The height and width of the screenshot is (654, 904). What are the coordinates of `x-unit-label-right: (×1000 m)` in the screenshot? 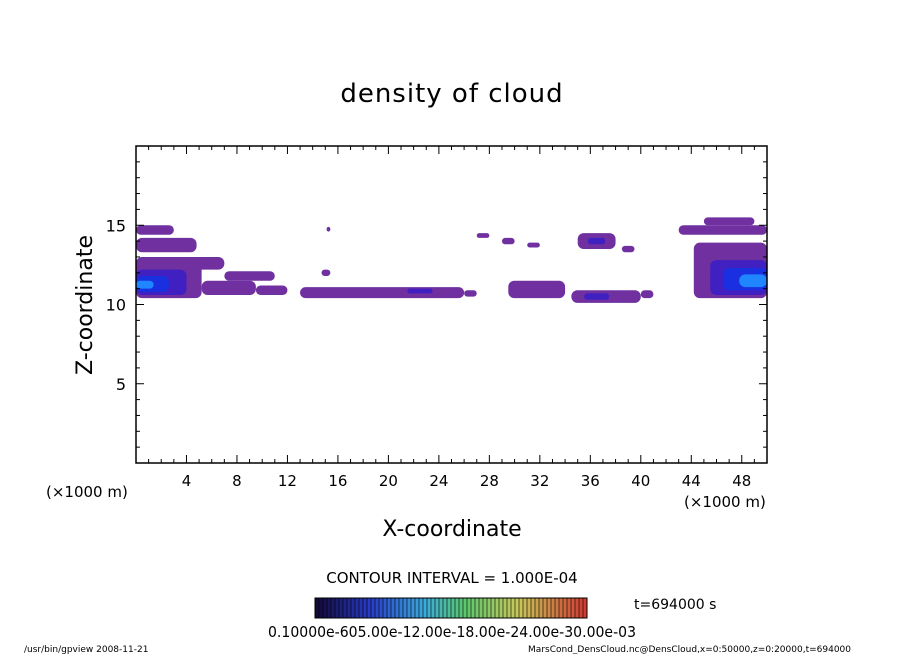 It's located at (725, 502).